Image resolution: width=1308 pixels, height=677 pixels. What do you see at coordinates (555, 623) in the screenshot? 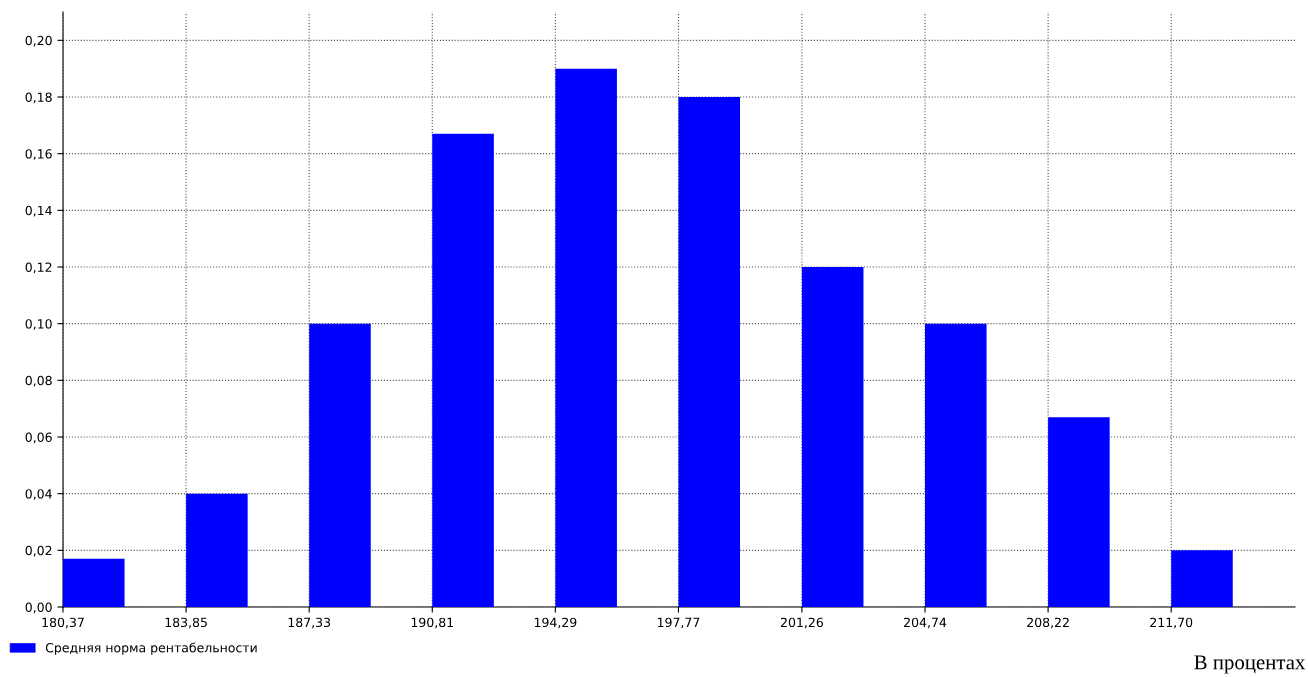
I see `x-tick-label: 194,29` at bounding box center [555, 623].